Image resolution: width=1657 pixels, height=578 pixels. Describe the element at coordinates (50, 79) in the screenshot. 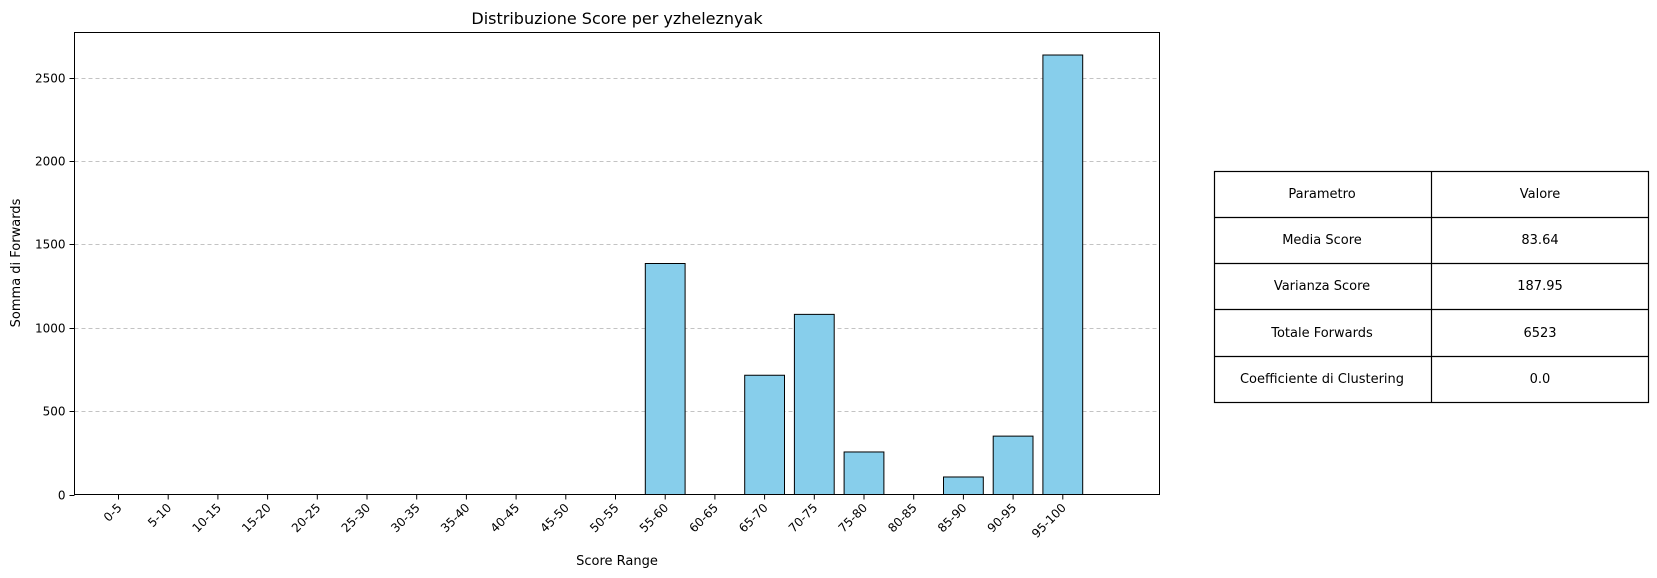

I see `y-tick-label: 2500` at that location.